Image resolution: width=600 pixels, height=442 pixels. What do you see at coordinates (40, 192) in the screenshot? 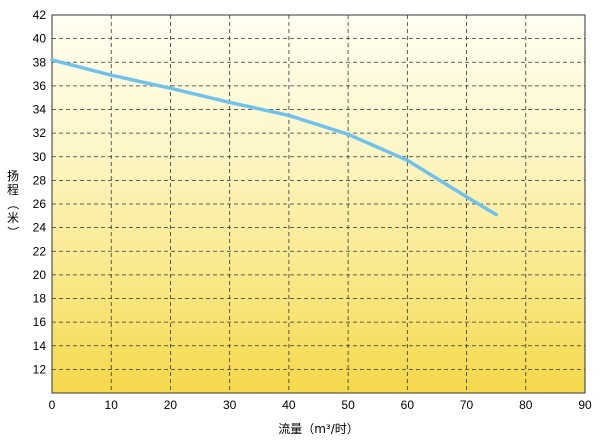
I see `y-axis-ticks: 12 14 16 18 20 22 24 26 28 30 32 34 36 38 40 42` at bounding box center [40, 192].